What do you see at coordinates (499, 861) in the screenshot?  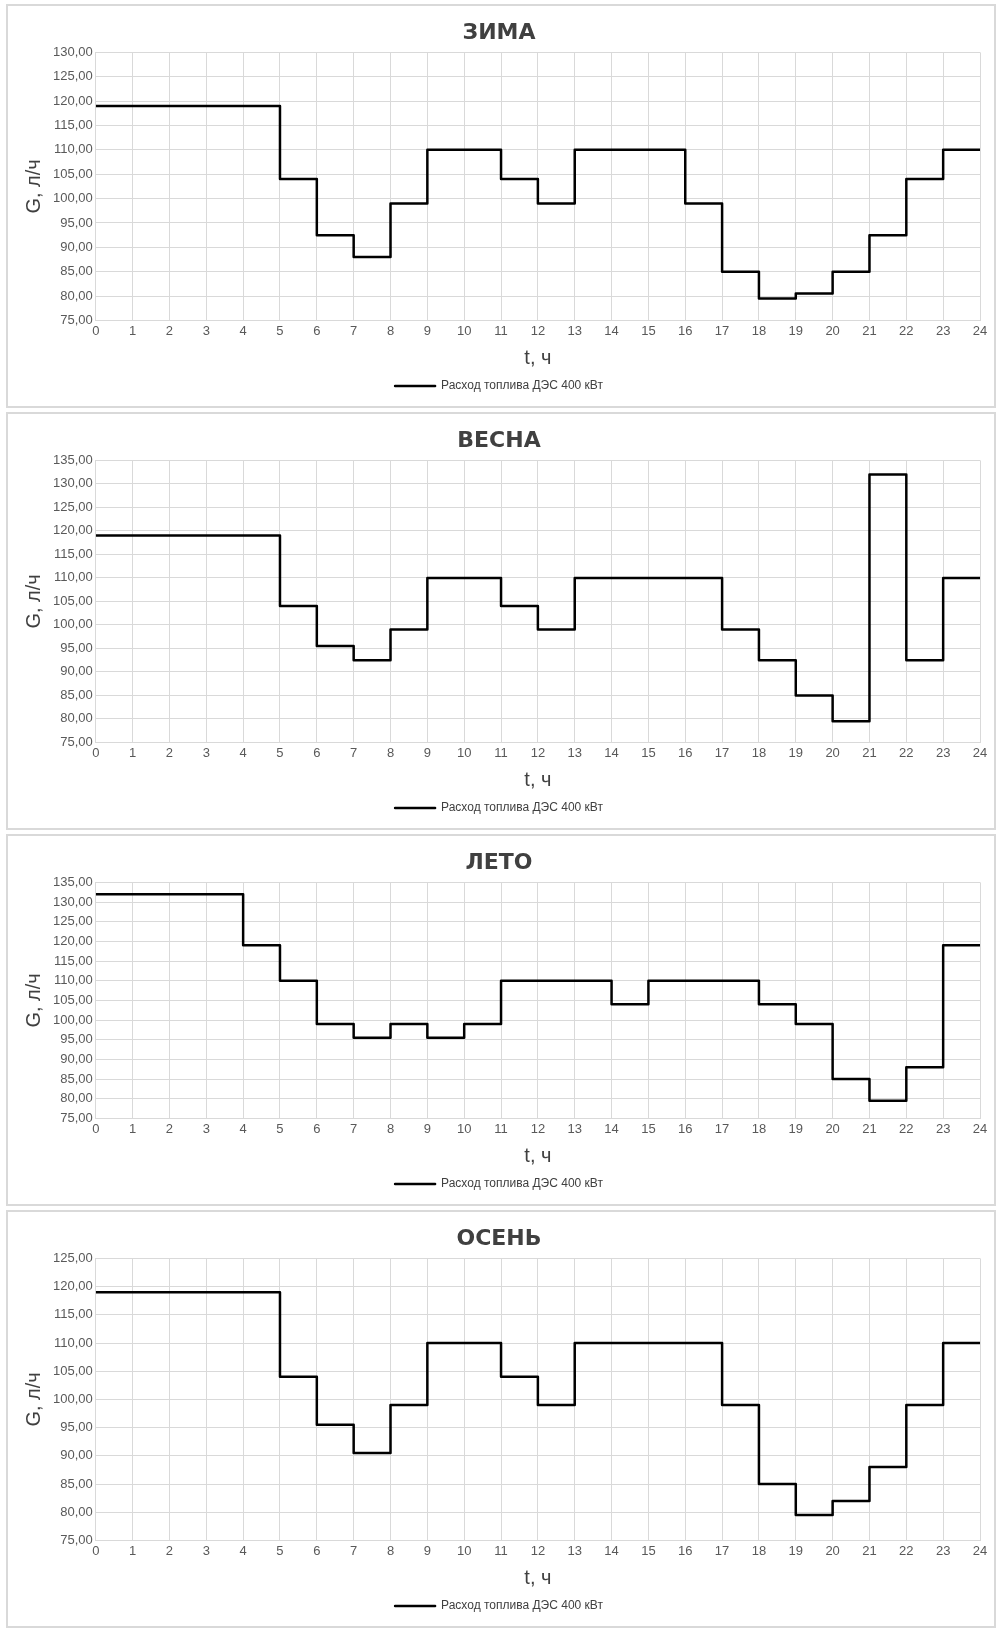 I see `chart-title: ЛЕТО` at bounding box center [499, 861].